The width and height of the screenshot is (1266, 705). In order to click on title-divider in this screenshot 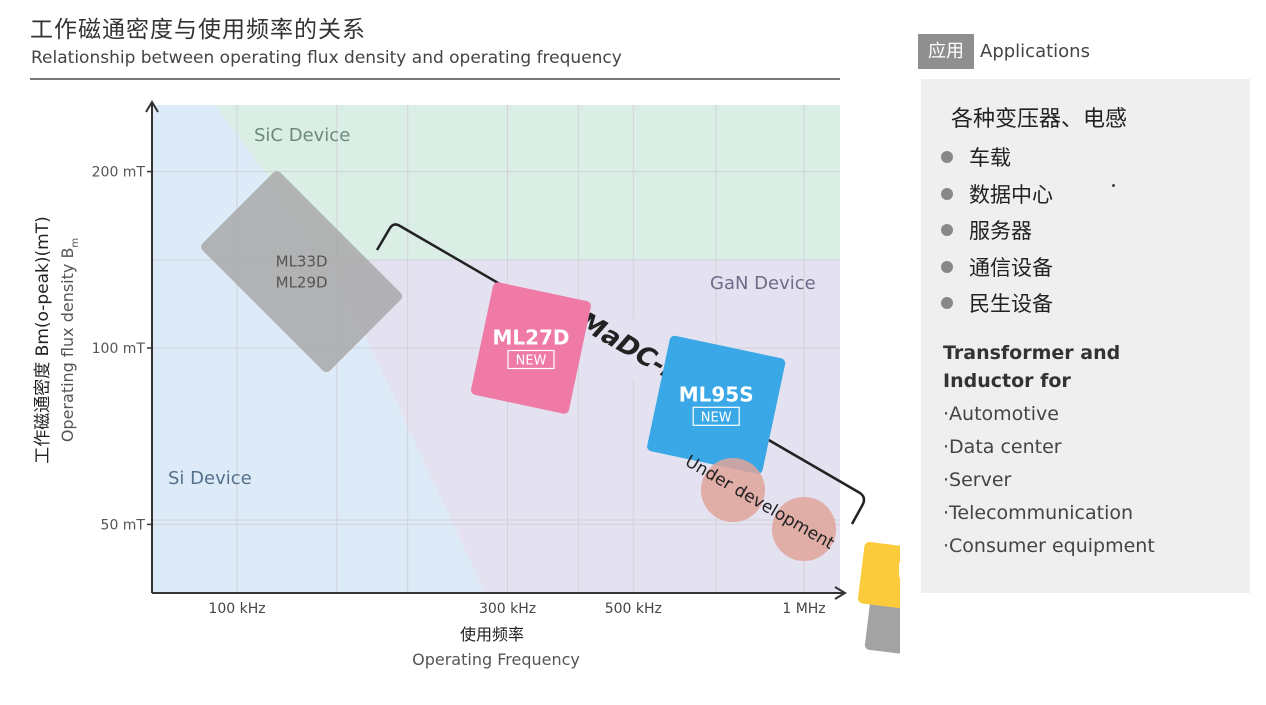, I will do `click(435, 79)`.